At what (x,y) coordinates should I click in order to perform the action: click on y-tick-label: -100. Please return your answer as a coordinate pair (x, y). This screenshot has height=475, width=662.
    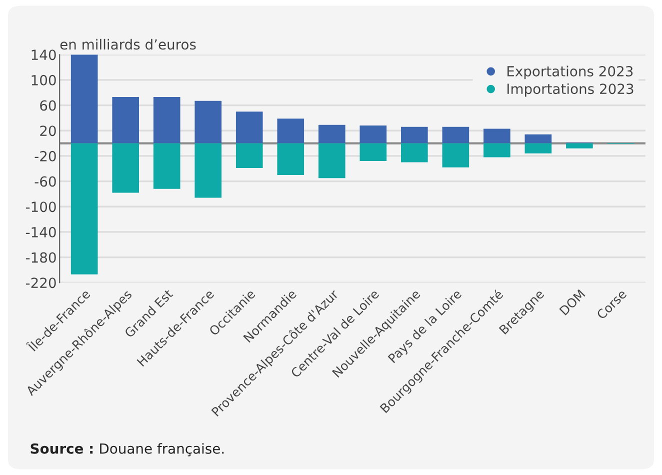
    Looking at the image, I should click on (41, 207).